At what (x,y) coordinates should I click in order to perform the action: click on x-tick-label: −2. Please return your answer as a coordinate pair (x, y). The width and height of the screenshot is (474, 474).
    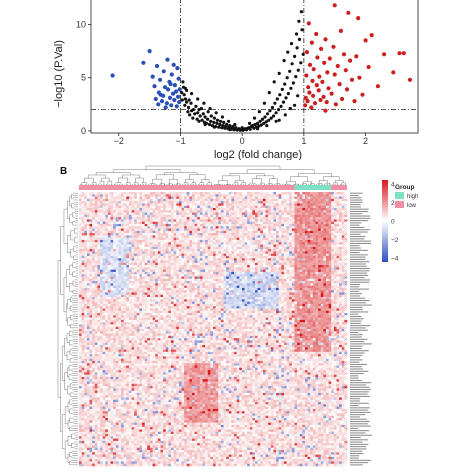
    Looking at the image, I should click on (119, 141).